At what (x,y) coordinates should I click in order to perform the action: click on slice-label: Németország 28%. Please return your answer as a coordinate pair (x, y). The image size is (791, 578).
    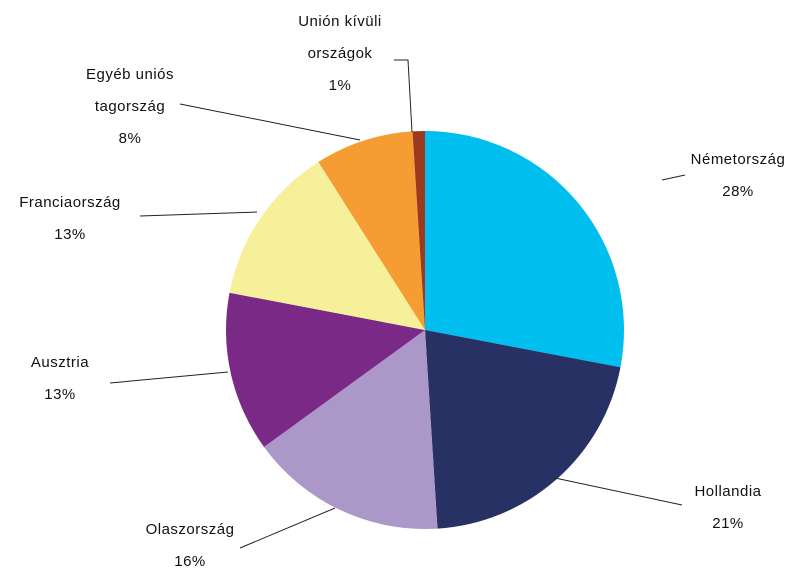
    Looking at the image, I should click on (732, 176).